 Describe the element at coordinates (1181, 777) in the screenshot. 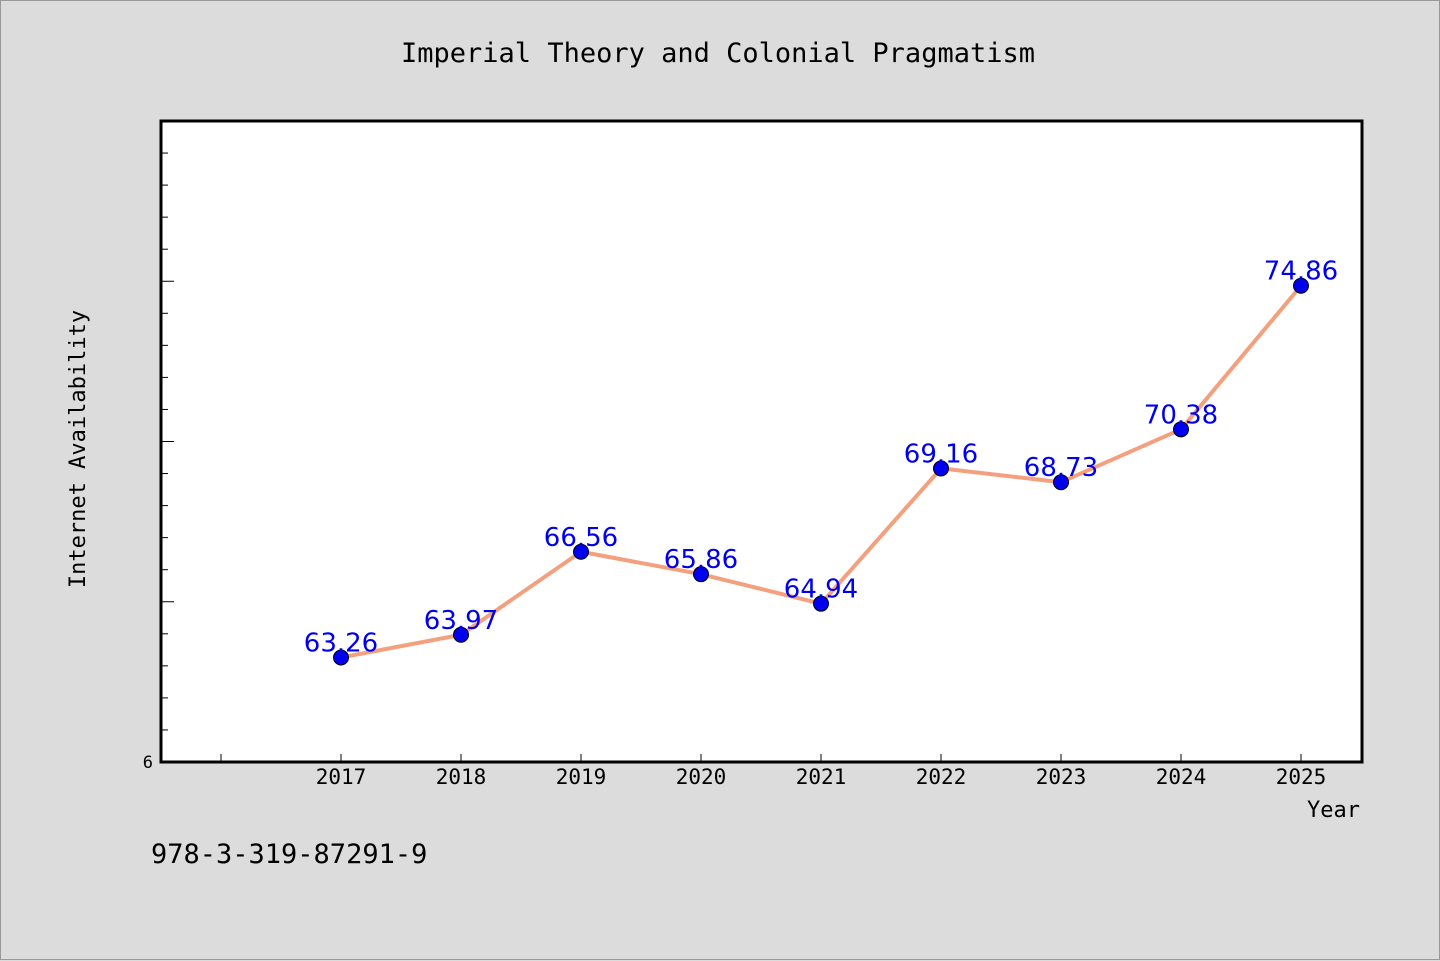

I see `x-tick-label: 2024` at that location.